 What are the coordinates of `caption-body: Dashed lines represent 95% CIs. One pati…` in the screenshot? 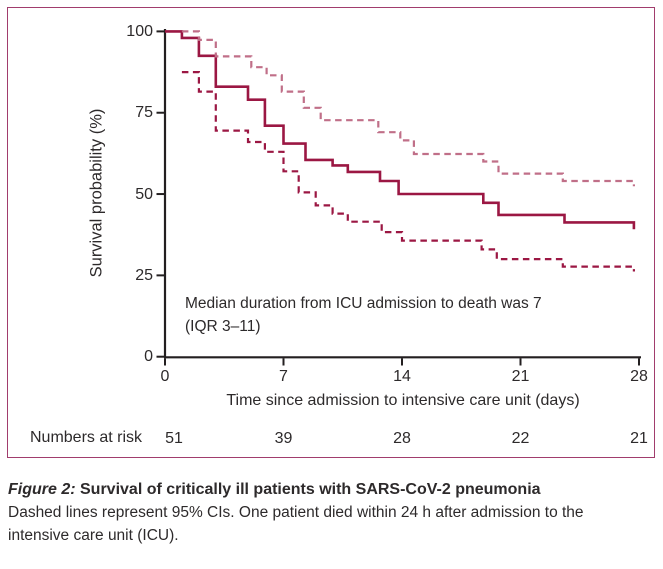 It's located at (296, 524).